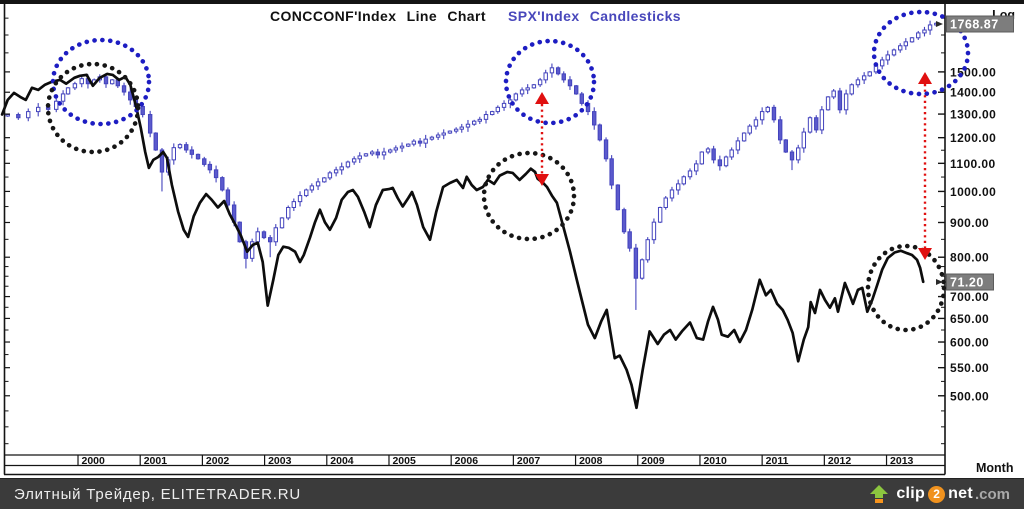  Describe the element at coordinates (973, 164) in the screenshot. I see `y-tick-label: 1100.00` at that location.